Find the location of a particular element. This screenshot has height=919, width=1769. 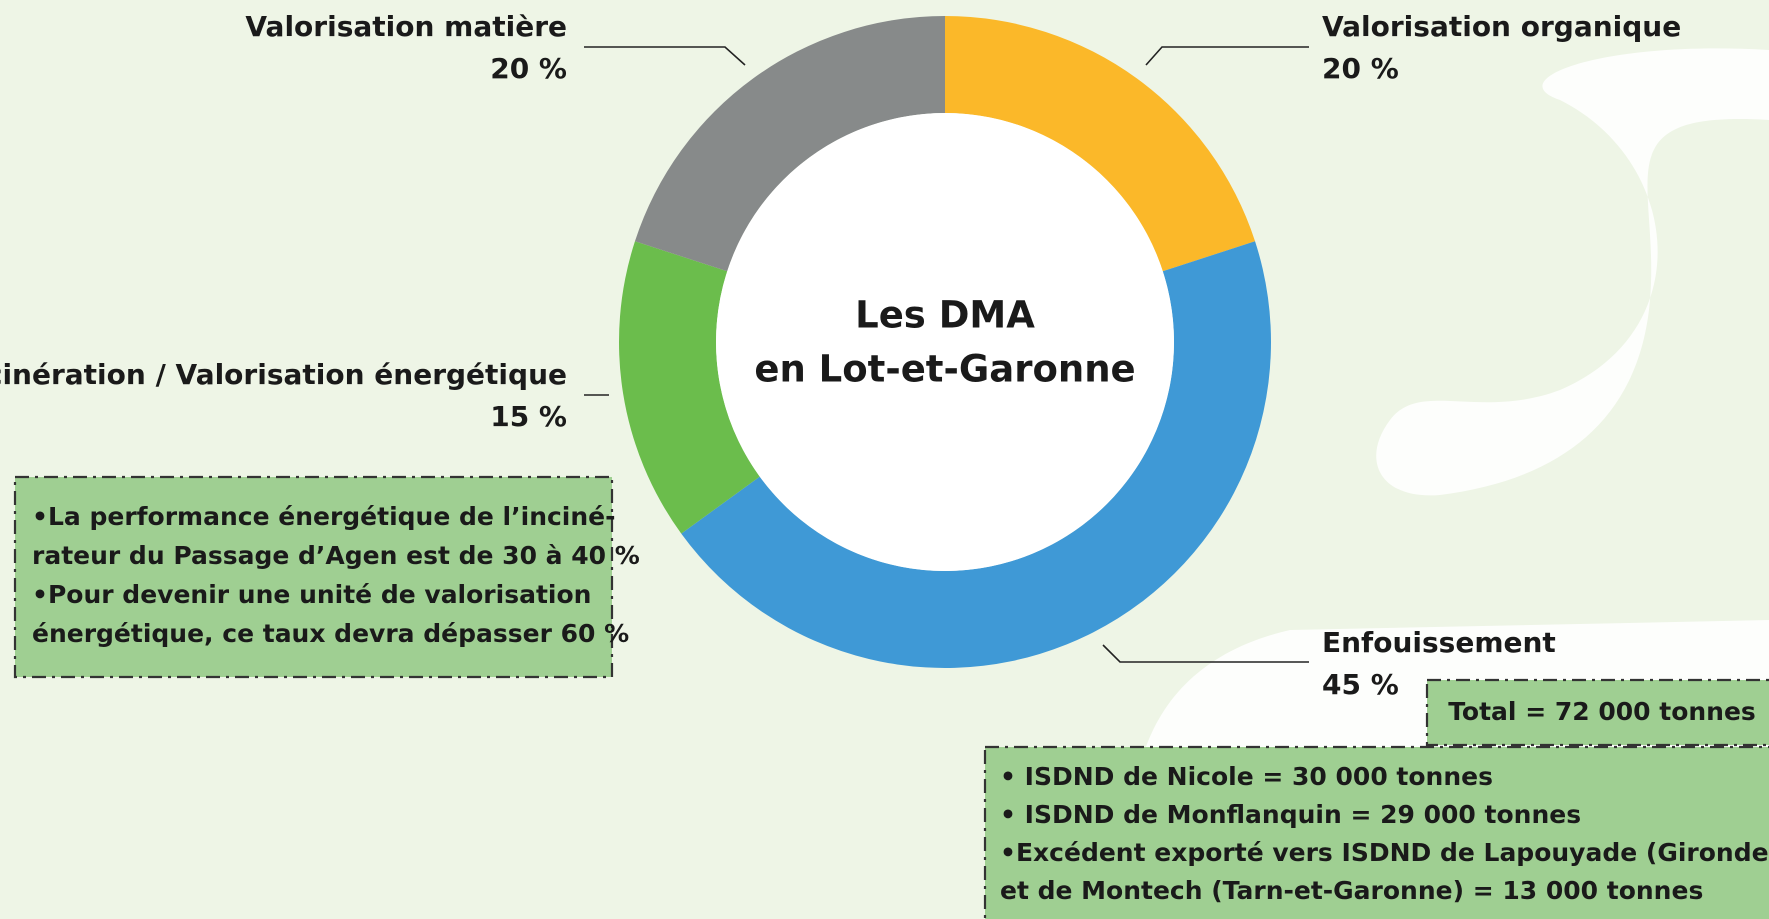

segment-label: Valorisation organique is located at coordinates (1501, 26).